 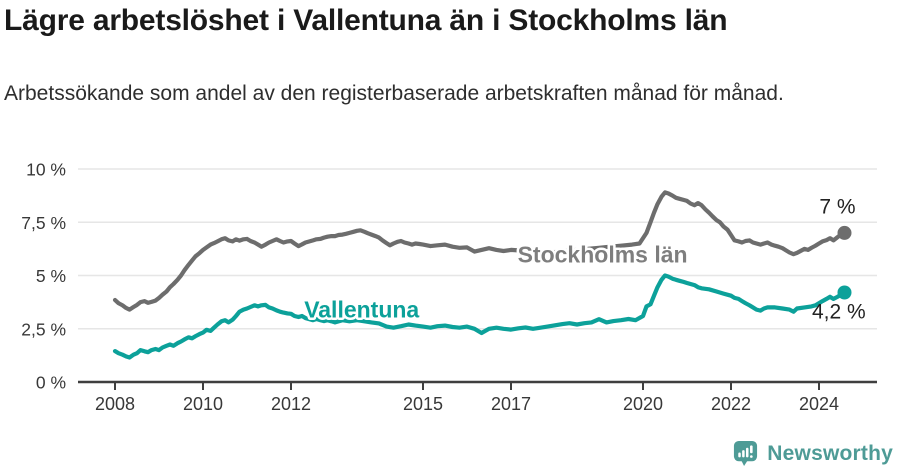 I want to click on x-tick-label: 2020, so click(x=643, y=404).